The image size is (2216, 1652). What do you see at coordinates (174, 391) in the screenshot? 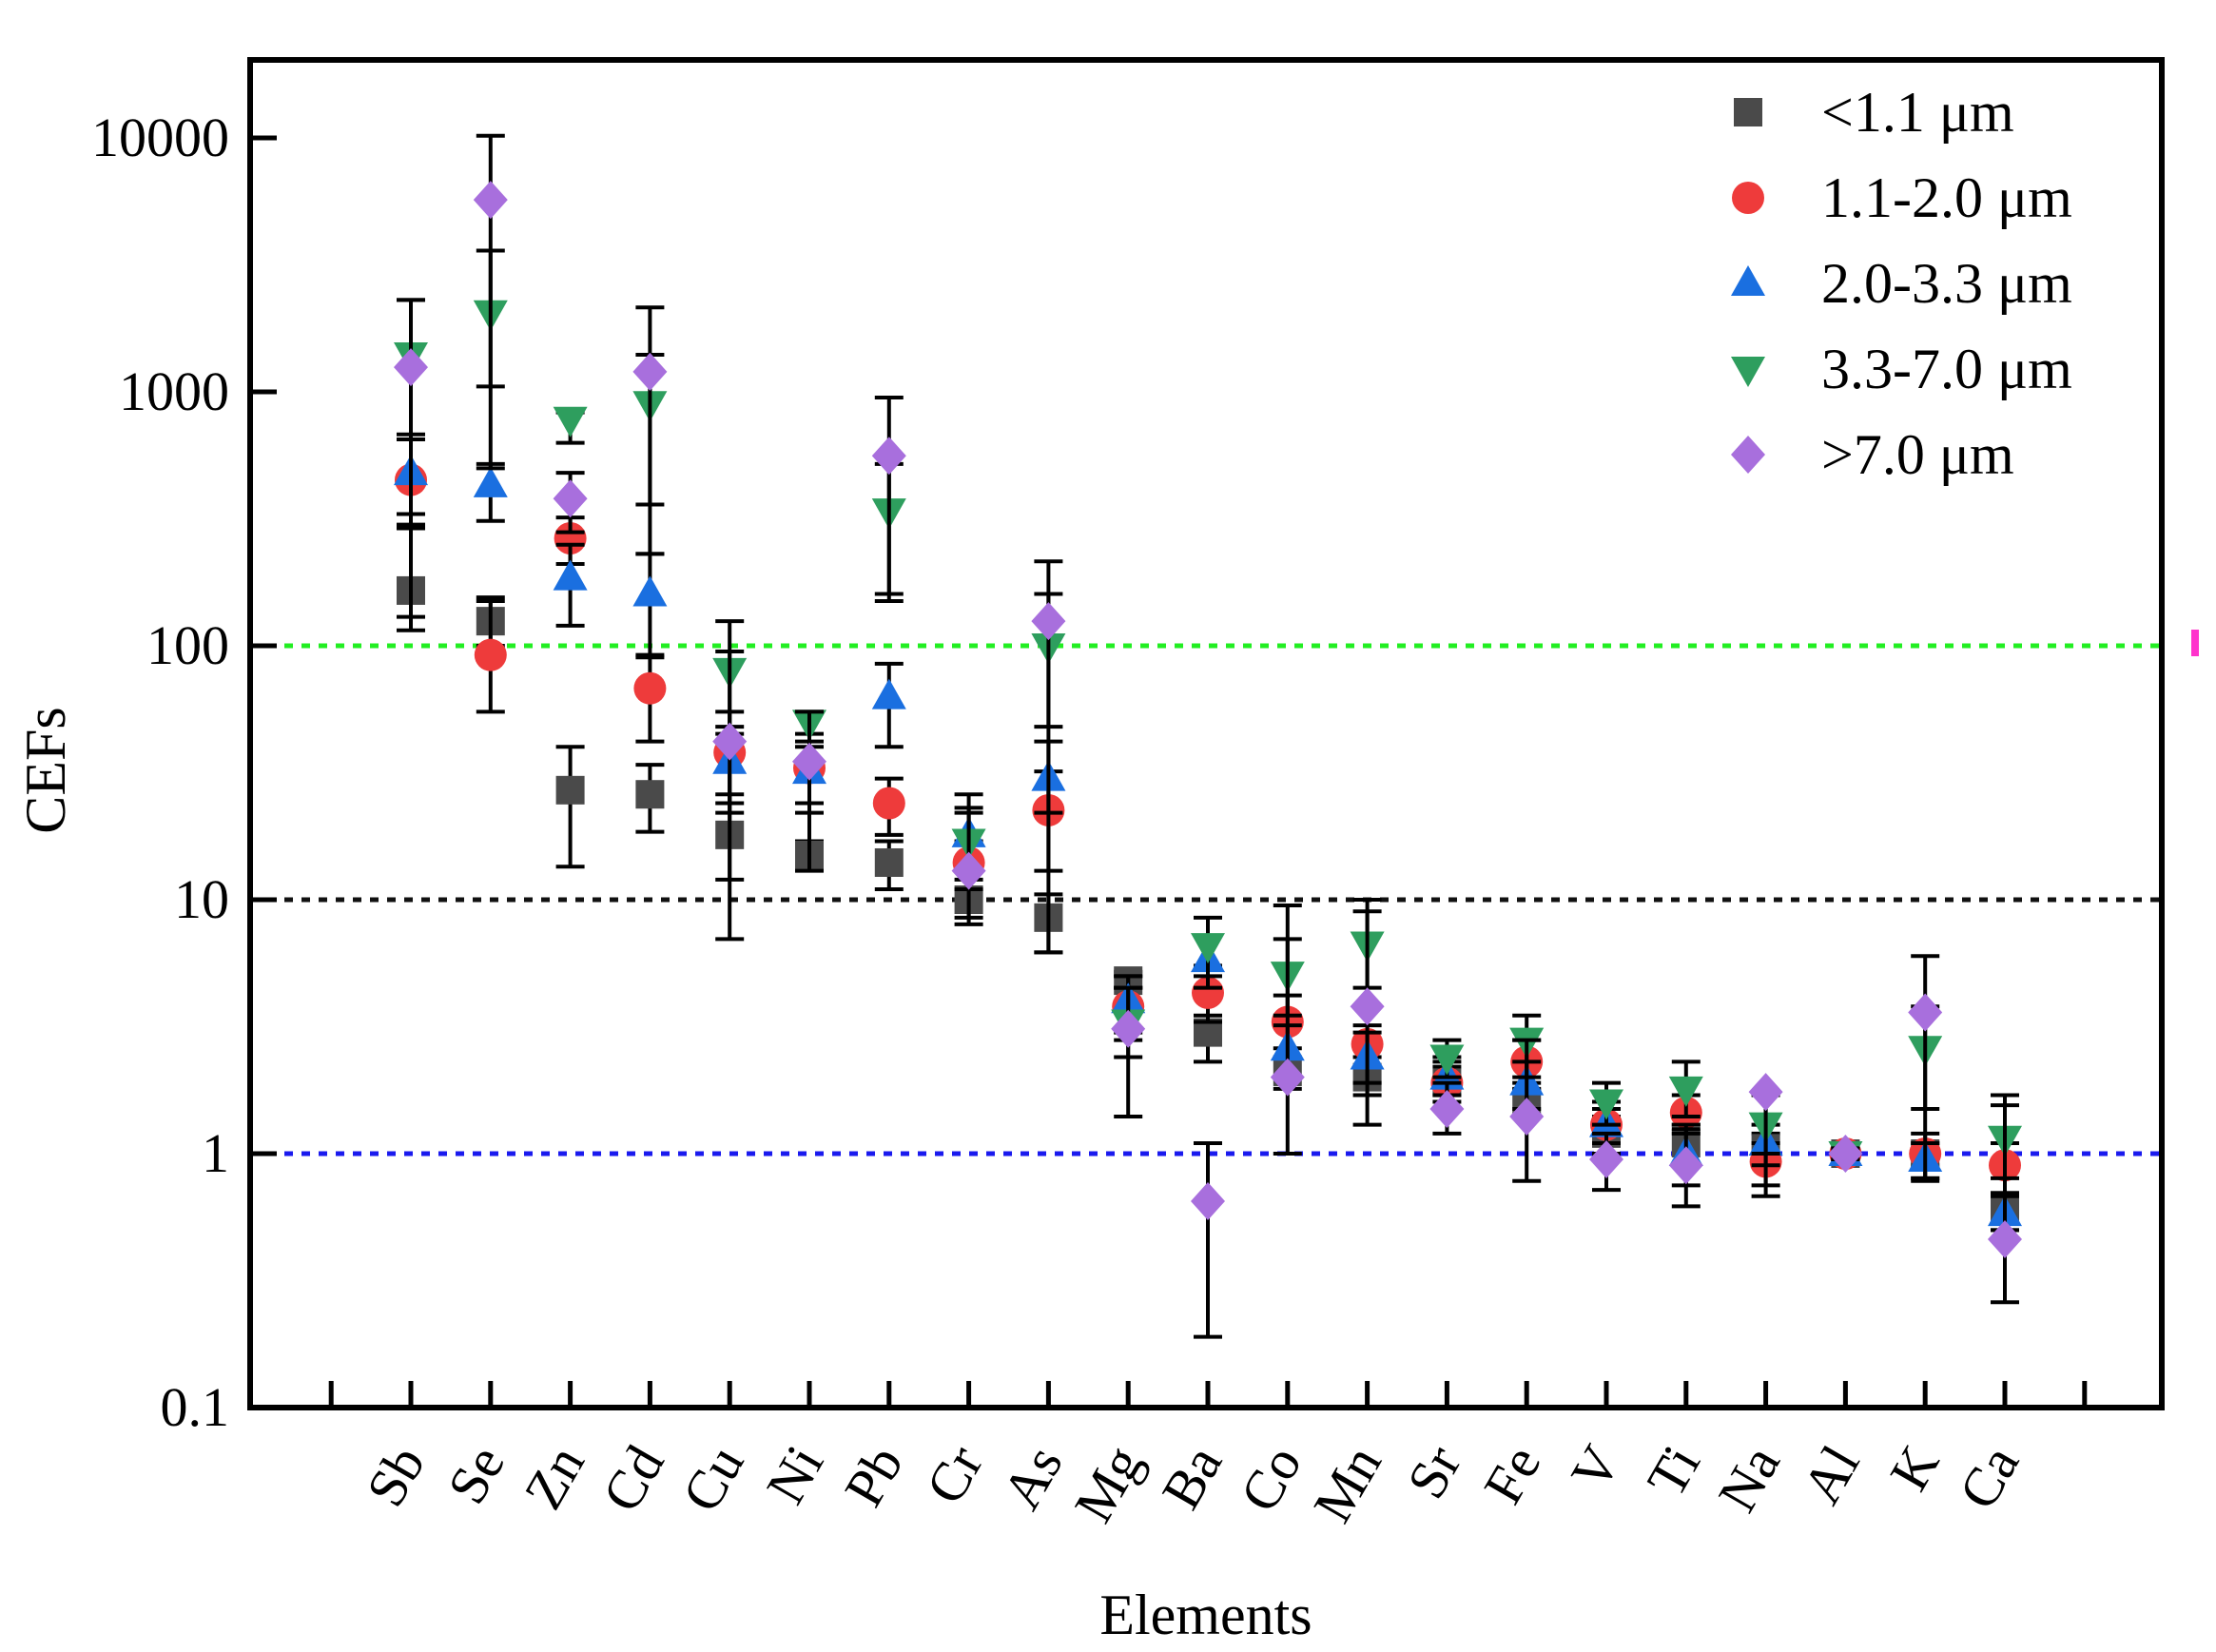
I see `y-tick-label: 1000` at bounding box center [174, 391].